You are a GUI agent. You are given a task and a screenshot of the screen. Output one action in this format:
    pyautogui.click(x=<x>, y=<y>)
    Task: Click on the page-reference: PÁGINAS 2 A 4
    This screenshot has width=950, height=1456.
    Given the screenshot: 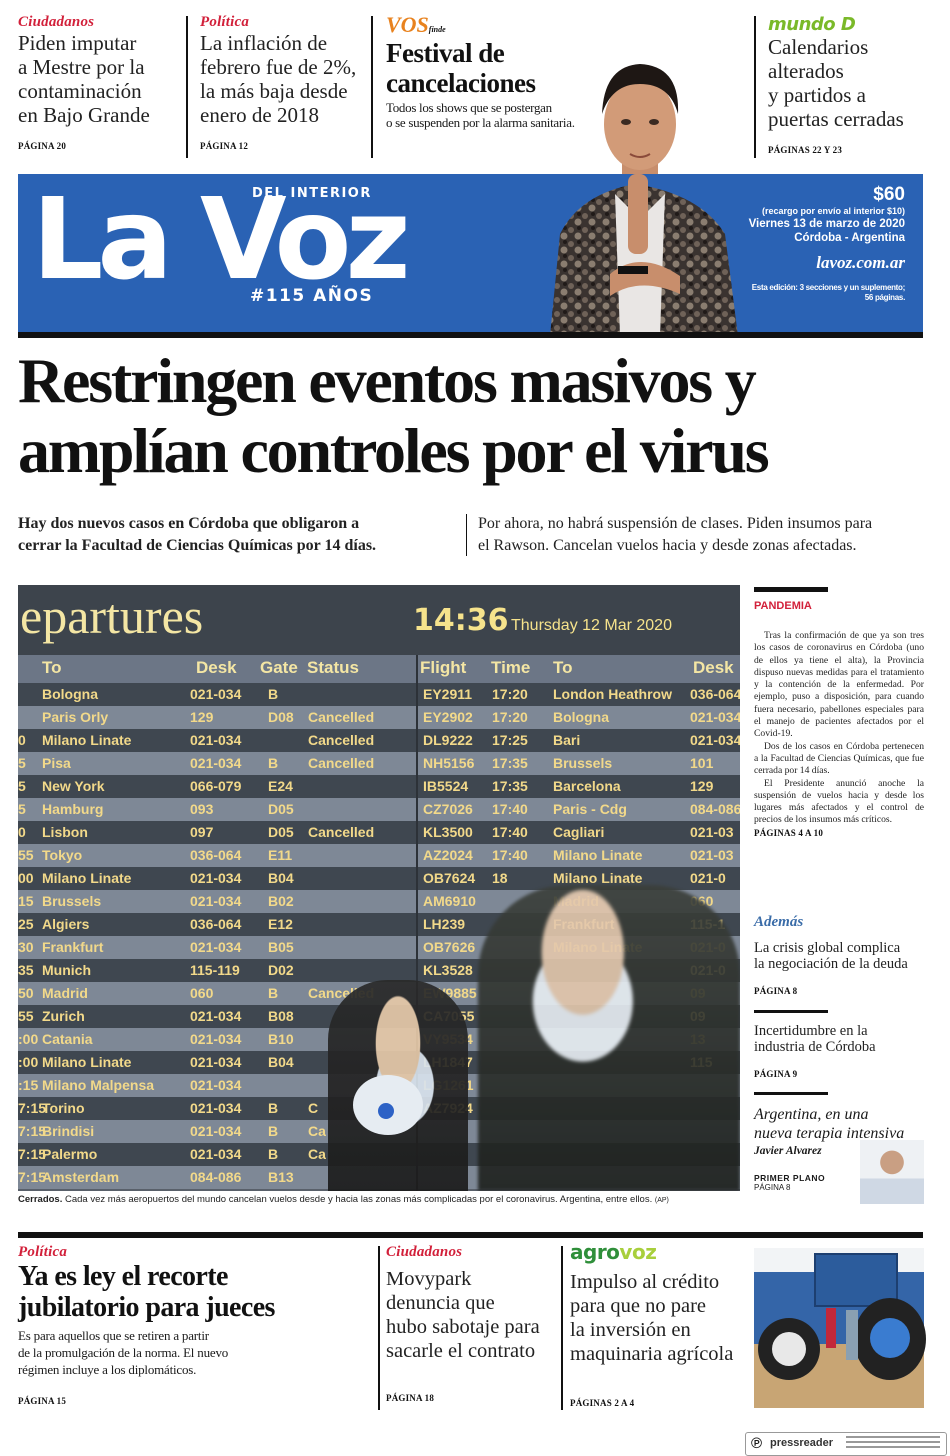 What is the action you would take?
    pyautogui.click(x=602, y=1403)
    